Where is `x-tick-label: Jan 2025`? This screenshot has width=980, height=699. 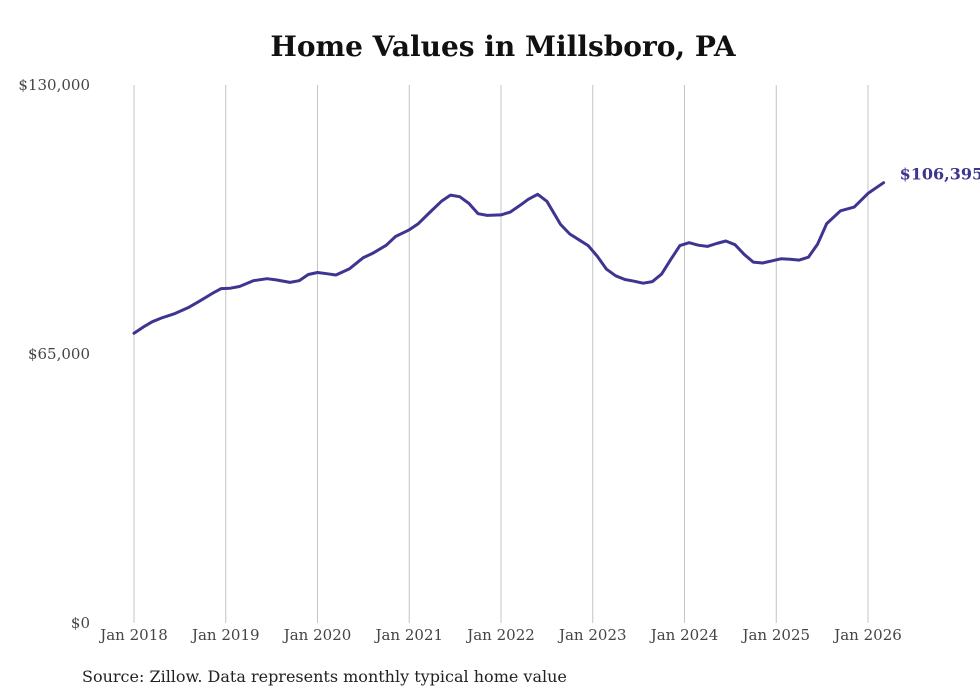
x-tick-label: Jan 2025 is located at coordinates (775, 635).